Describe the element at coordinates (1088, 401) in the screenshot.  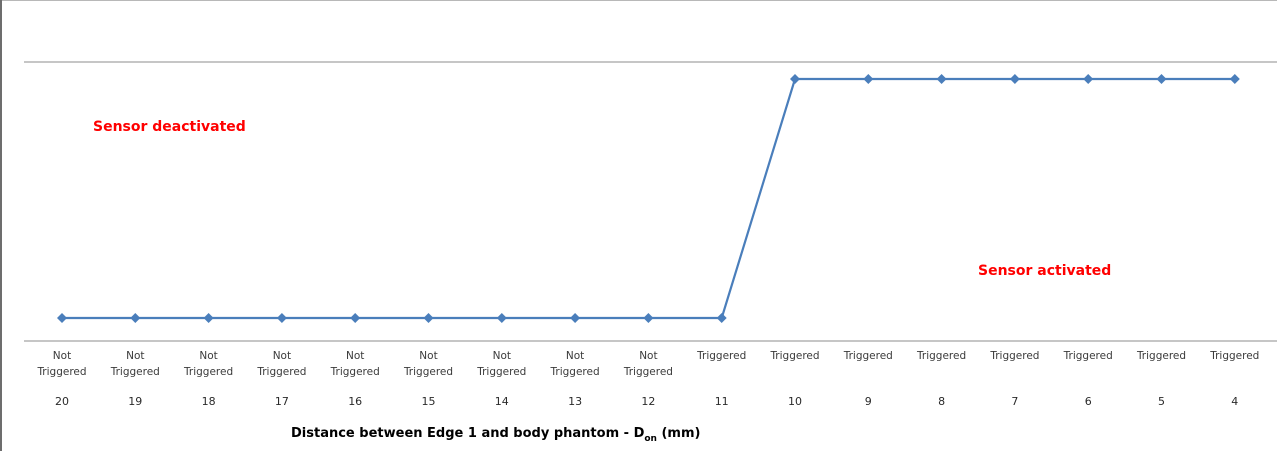
I see `x-tick-label: 6` at that location.